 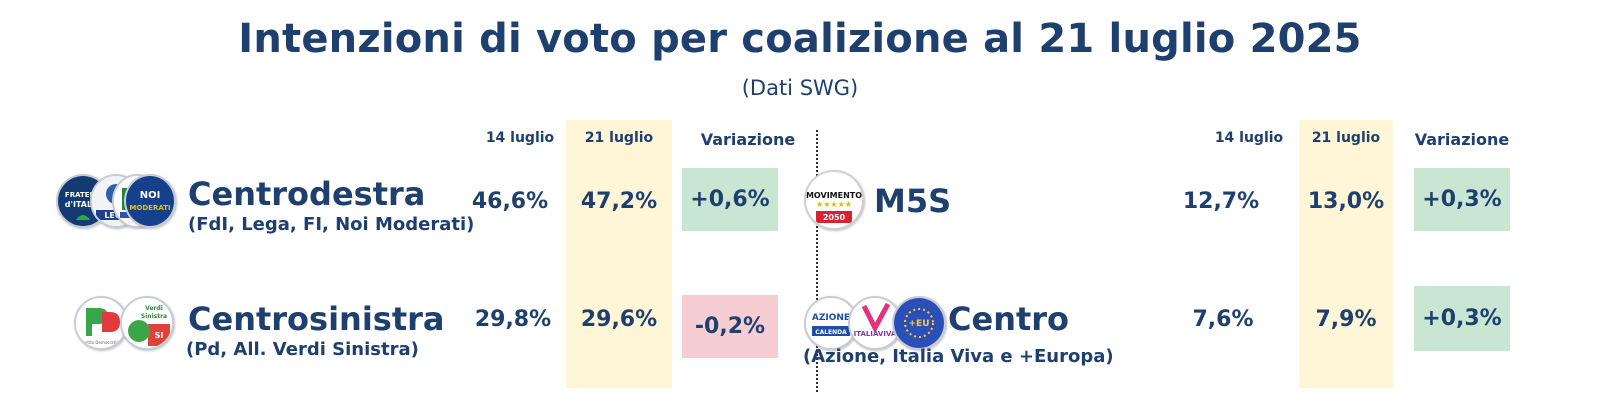 What do you see at coordinates (730, 326) in the screenshot?
I see `value-change: -0,2%` at bounding box center [730, 326].